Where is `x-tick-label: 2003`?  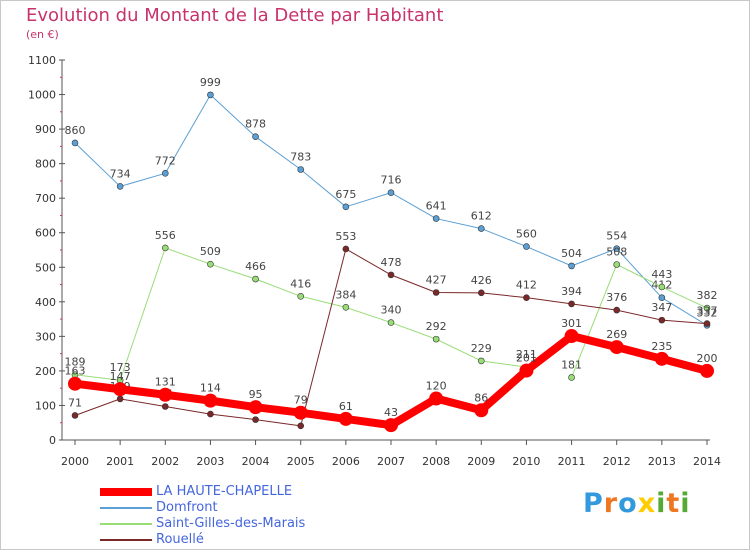
x-tick-label: 2003 is located at coordinates (210, 461).